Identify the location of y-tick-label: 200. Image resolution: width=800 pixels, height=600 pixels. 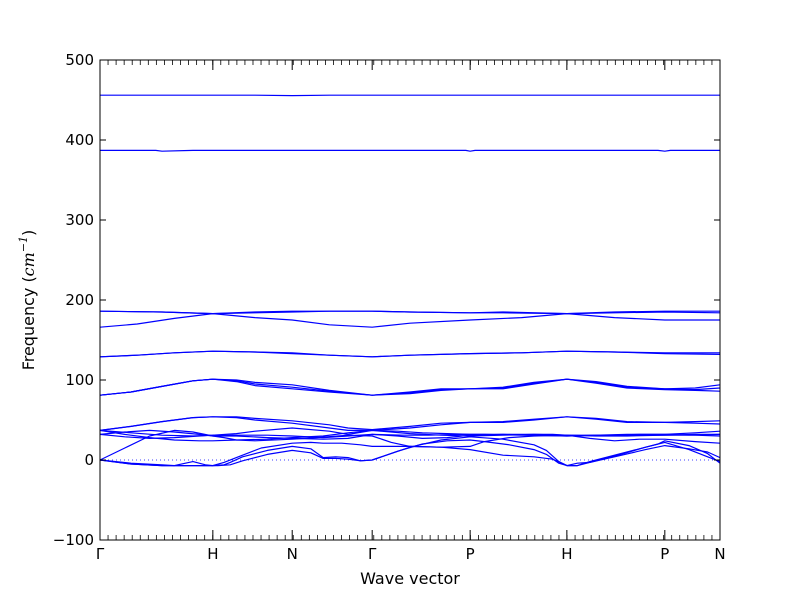
(79, 300).